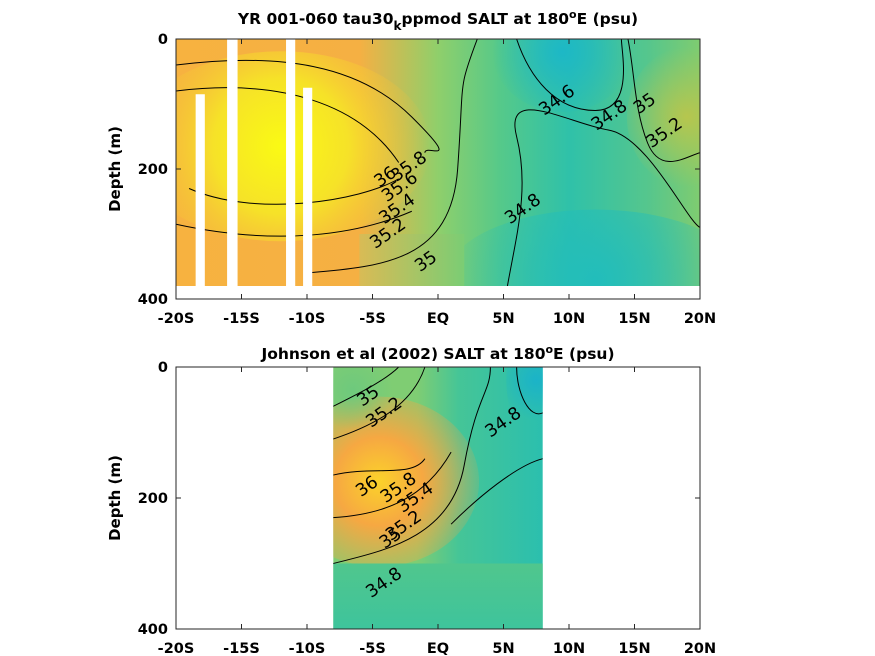  Describe the element at coordinates (572, 247) in the screenshot. I see `deep-fresh` at that location.